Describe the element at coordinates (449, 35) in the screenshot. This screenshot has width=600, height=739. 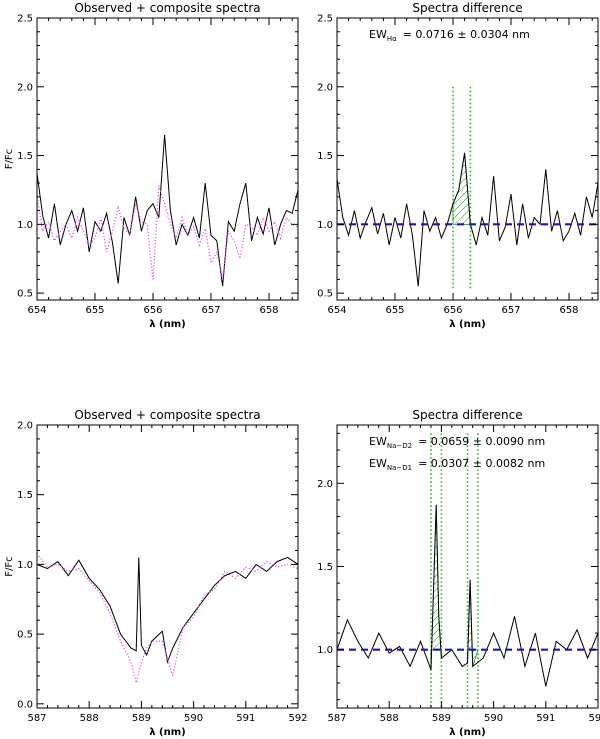
I see `ew-annotation: EWHα = 0.0716 ± 0.0304 nm` at that location.